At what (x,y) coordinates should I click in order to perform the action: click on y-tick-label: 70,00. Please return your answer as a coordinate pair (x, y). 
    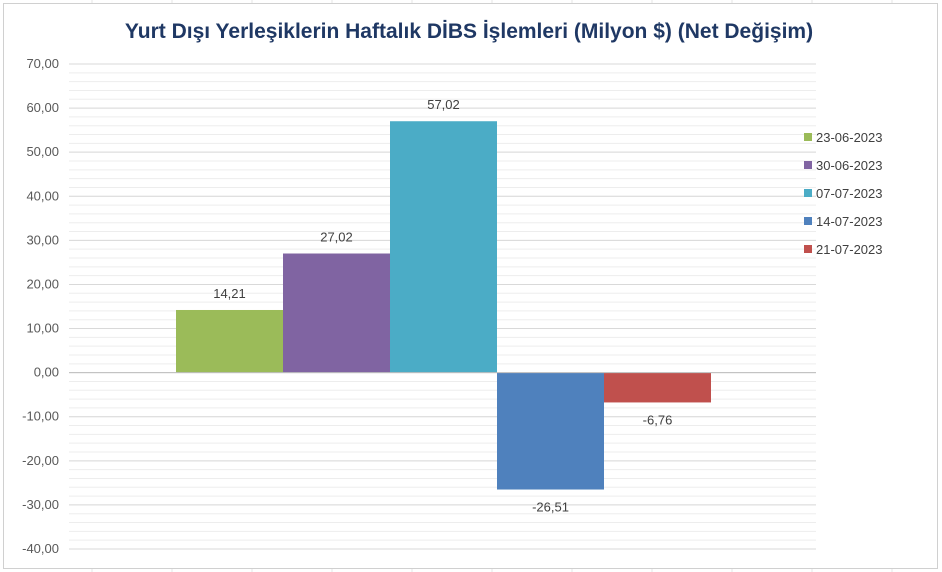
    Looking at the image, I should click on (42, 63).